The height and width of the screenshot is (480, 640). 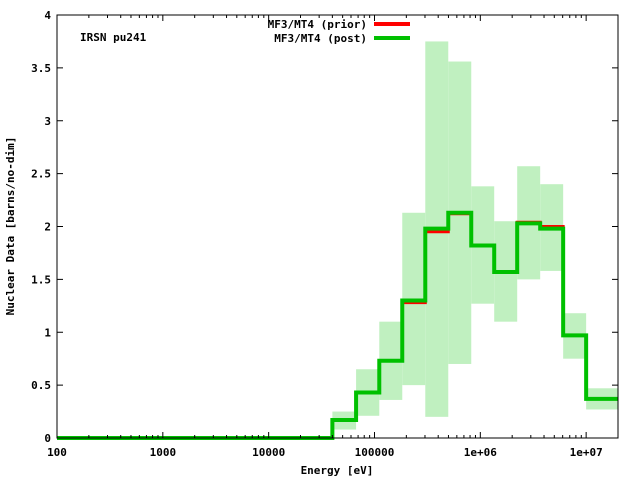 I want to click on x-tick-label: 1e+07, so click(x=586, y=452).